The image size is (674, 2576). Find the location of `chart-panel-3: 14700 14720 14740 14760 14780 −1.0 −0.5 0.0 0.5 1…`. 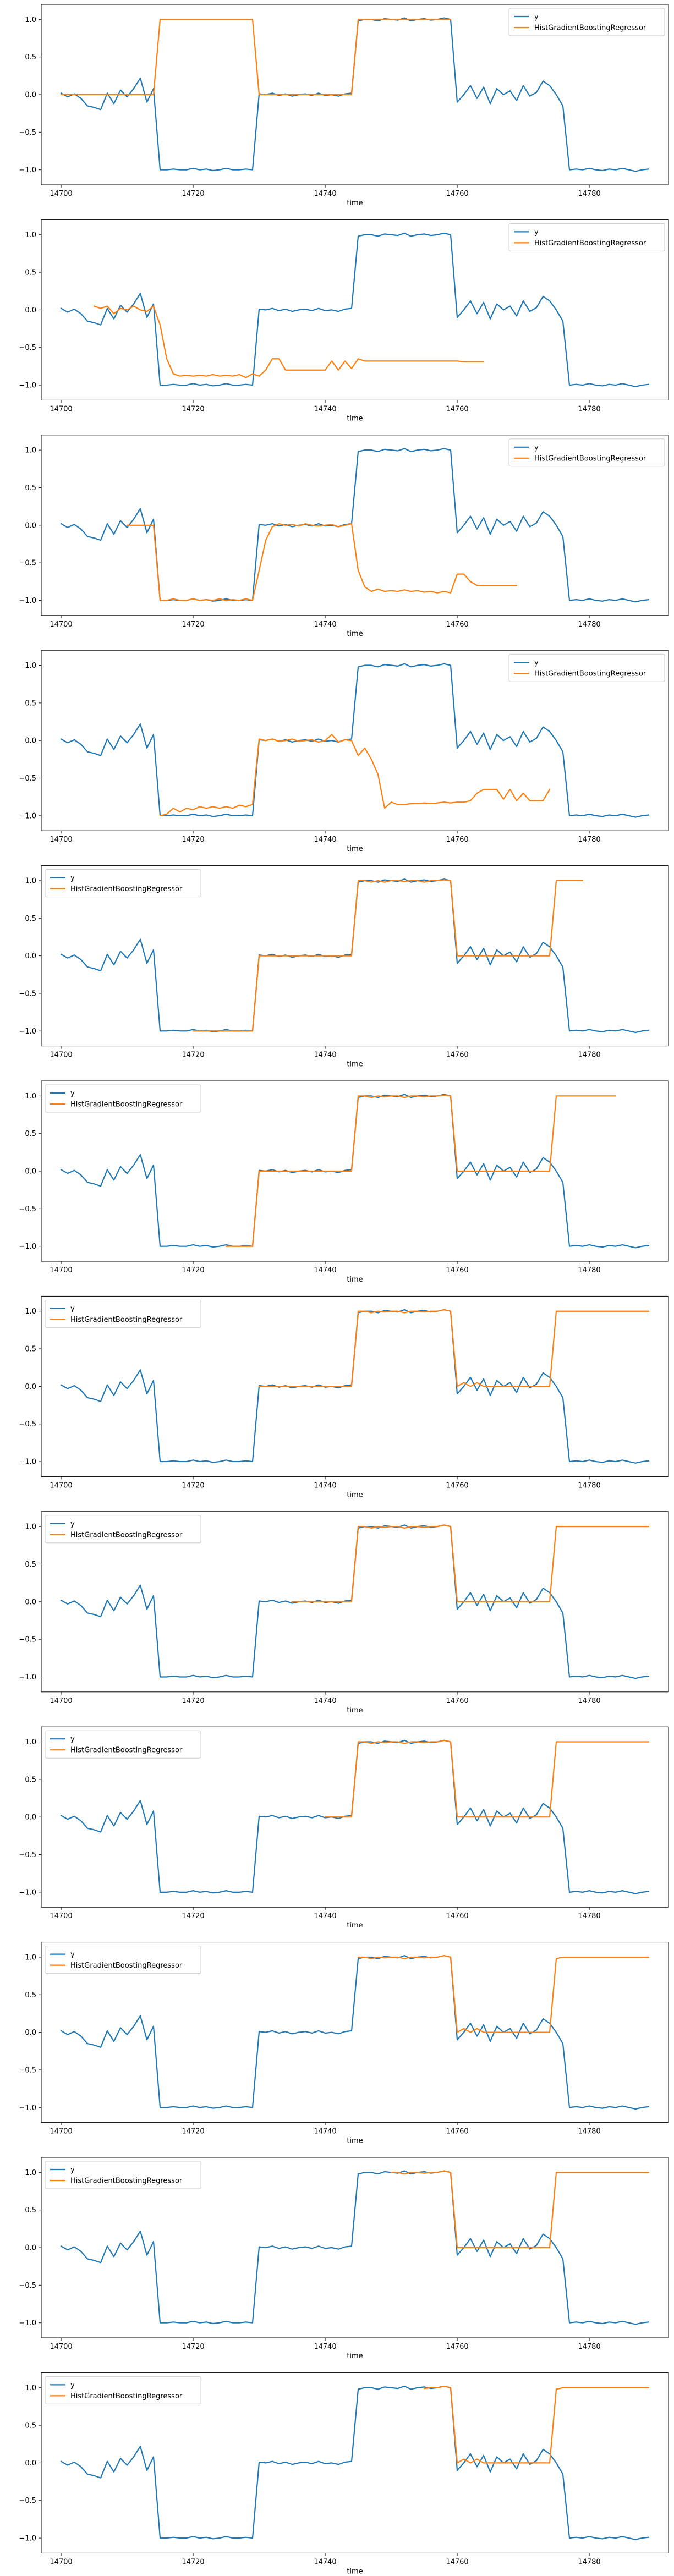

chart-panel-3: 14700 14720 14740 14760 14780 −1.0 −0.5 0.0 0.5 1… is located at coordinates (344, 536).